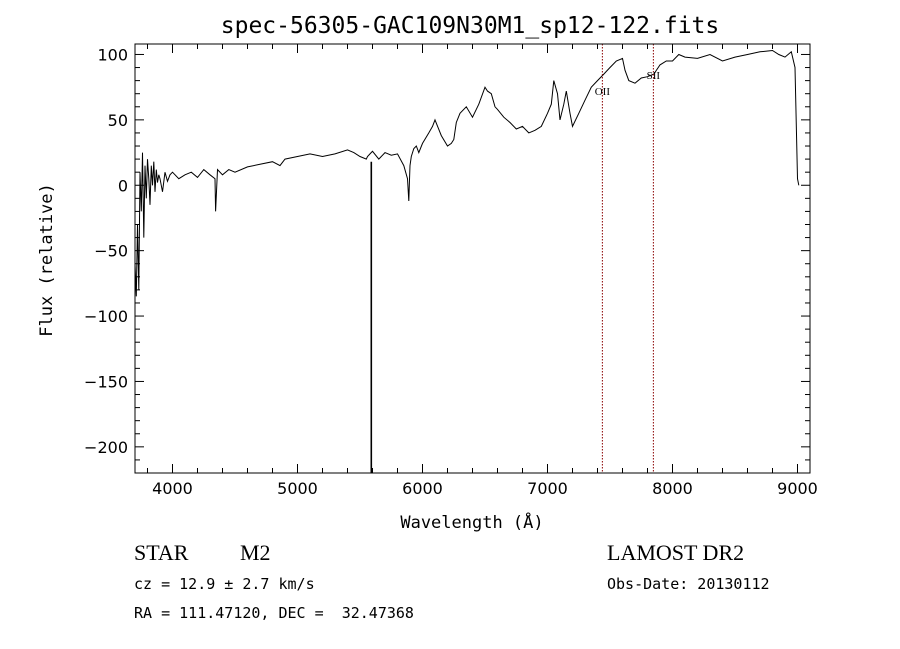  What do you see at coordinates (274, 613) in the screenshot?
I see `coordinates: RA = 111.47120, DEC = 32.47368` at bounding box center [274, 613].